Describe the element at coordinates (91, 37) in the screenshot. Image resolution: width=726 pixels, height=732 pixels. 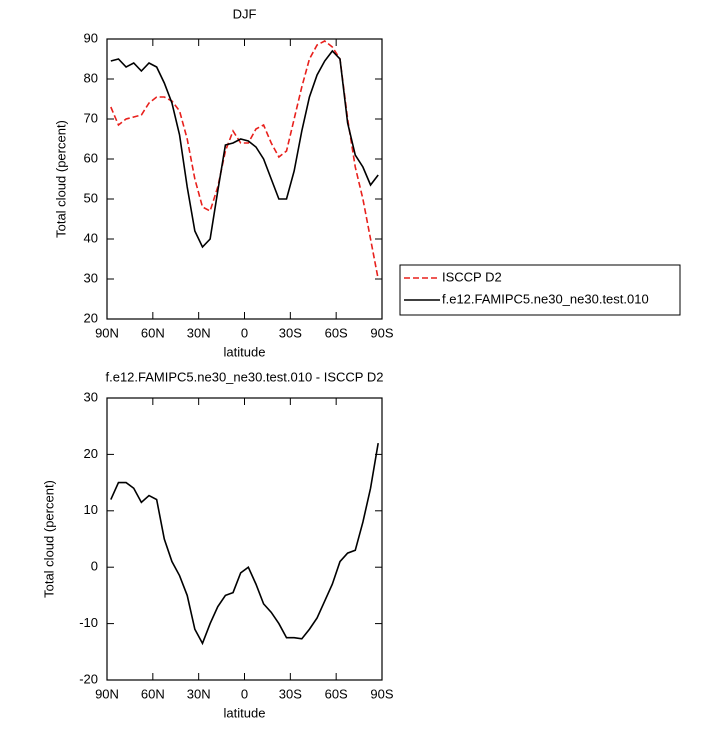
I see `y-tick-label: 90` at that location.